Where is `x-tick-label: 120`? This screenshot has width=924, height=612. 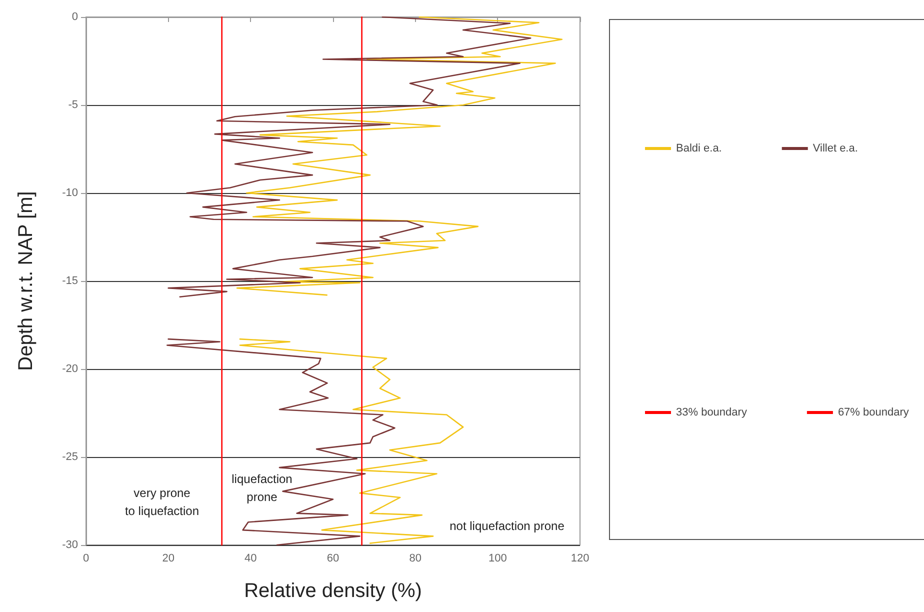
x-tick-label: 120 is located at coordinates (580, 558).